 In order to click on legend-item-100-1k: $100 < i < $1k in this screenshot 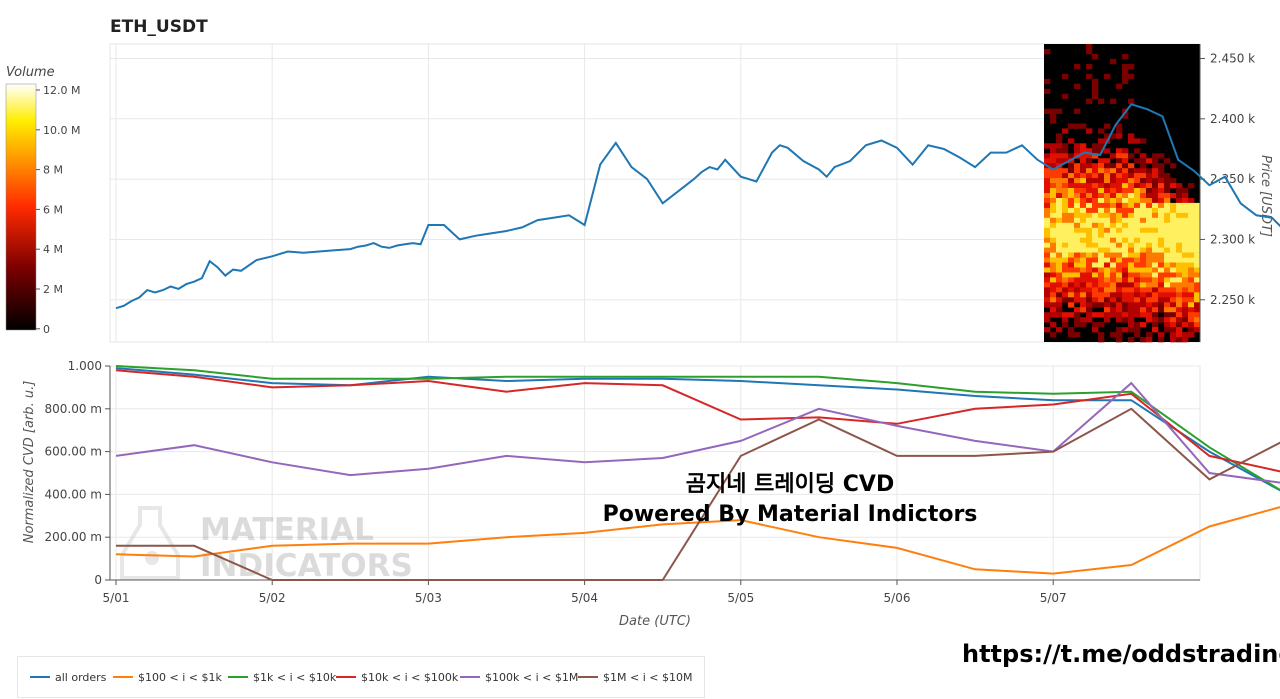, I will do `click(167, 677)`.